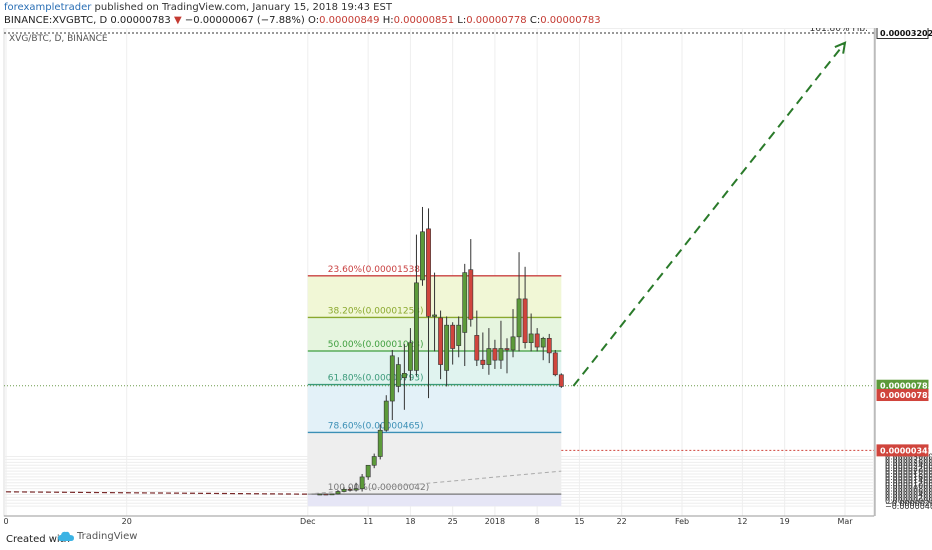 Image resolution: width=932 pixels, height=550 pixels. I want to click on price-tick-label: −0.00000200, so click(908, 503).